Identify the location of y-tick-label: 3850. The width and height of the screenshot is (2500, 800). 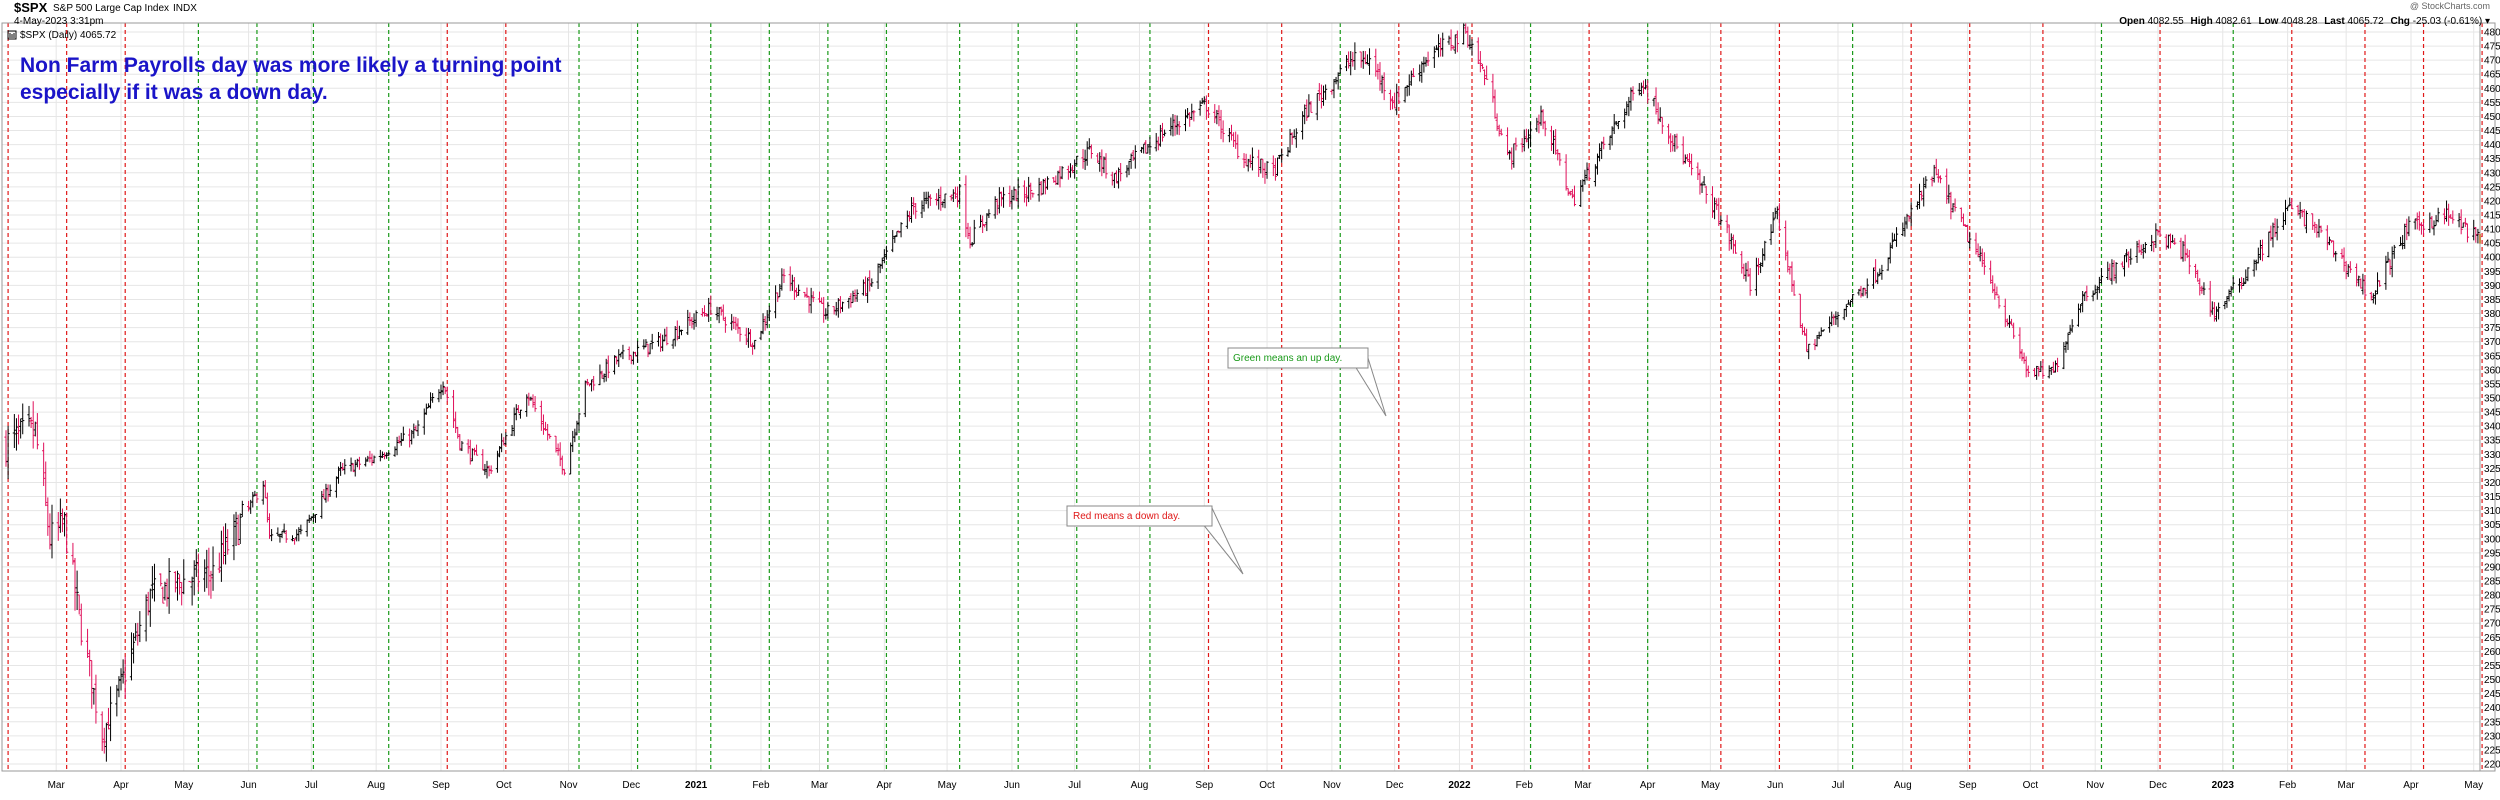
(2492, 300).